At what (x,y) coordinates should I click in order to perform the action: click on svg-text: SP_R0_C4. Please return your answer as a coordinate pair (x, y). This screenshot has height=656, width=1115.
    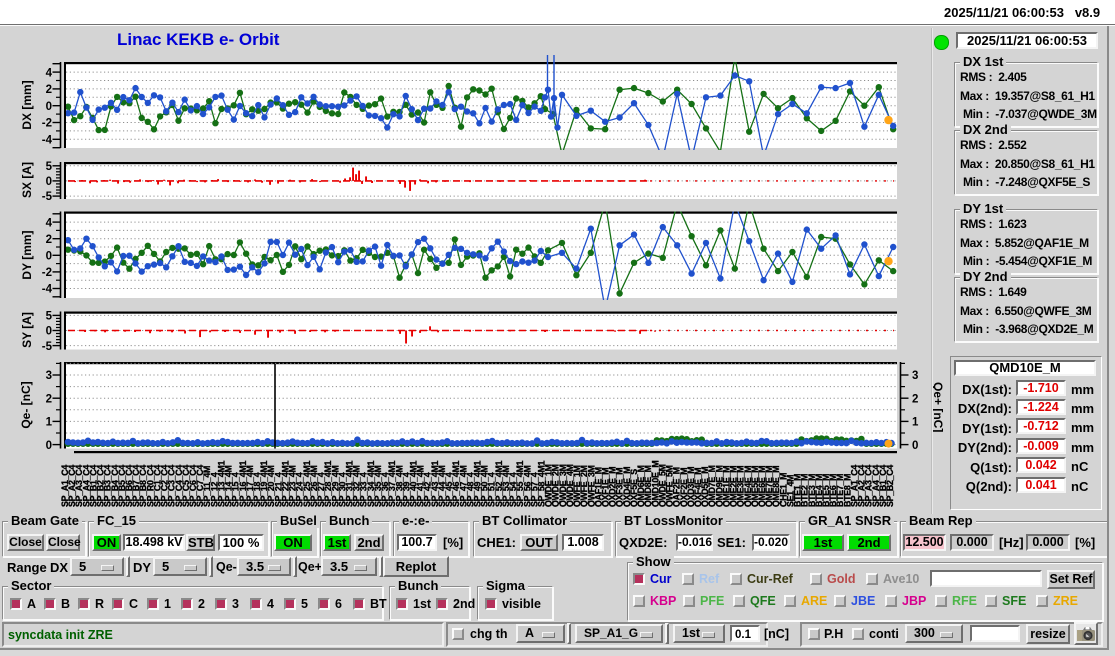
    Looking at the image, I should click on (150, 486).